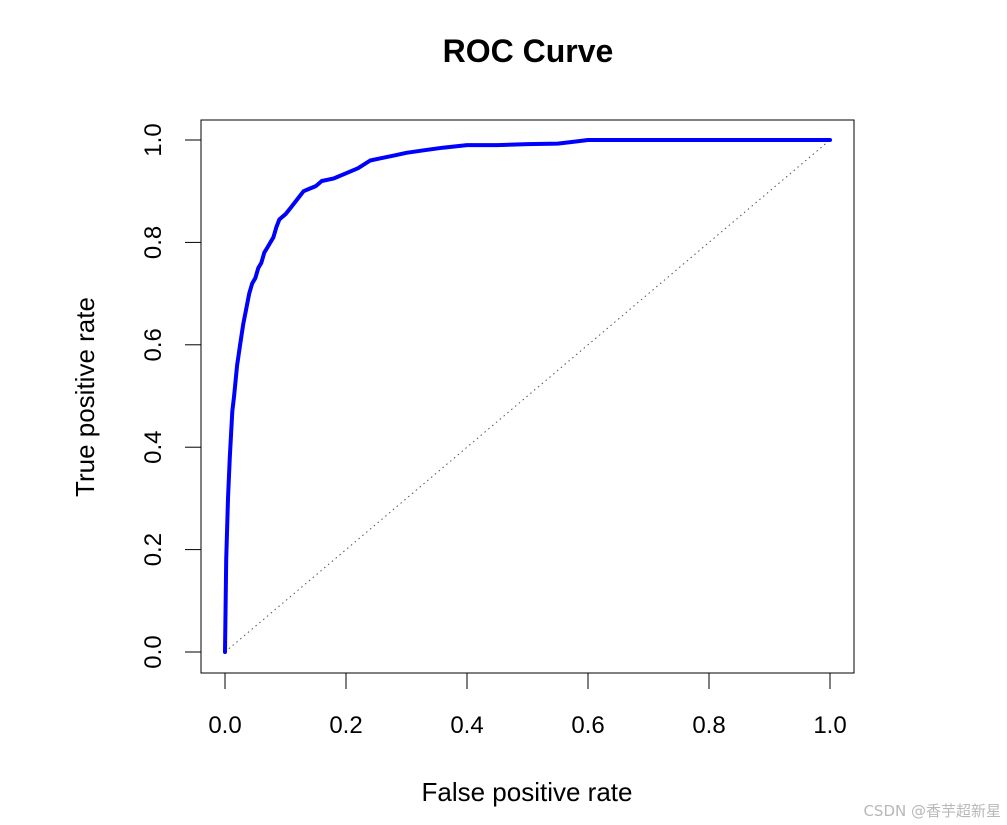 The image size is (1007, 825). I want to click on x-axis: 0.0 0.2 0.4 0.6 0.8 1.0, so click(527, 705).